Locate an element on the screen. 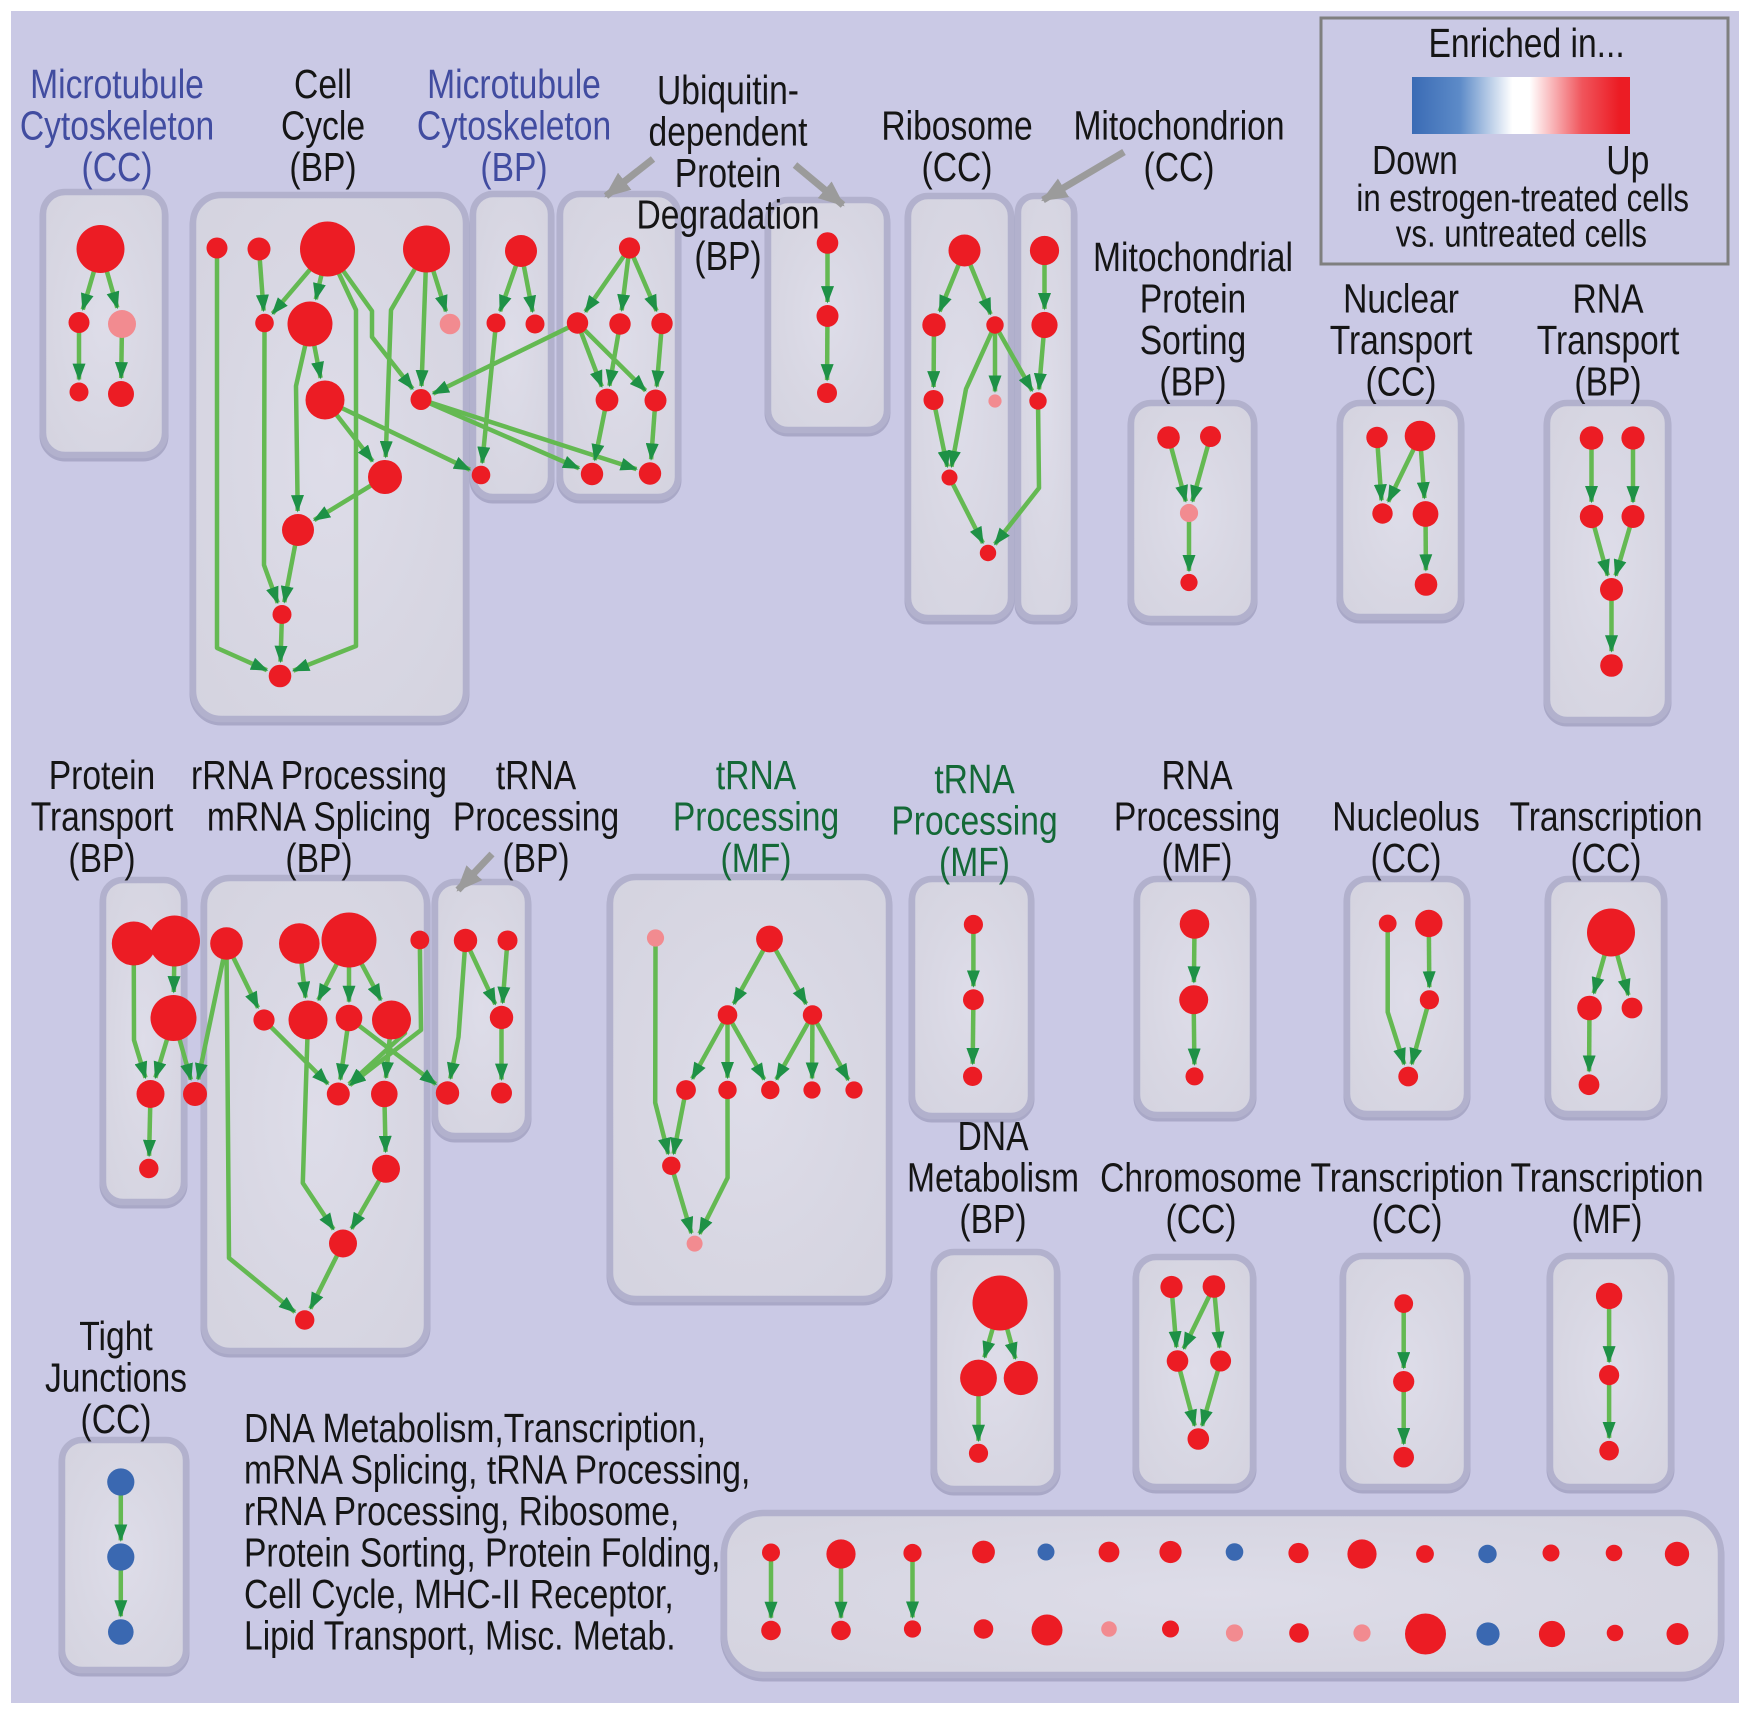 This screenshot has height=1715, width=1750. svg-text: Nucleolus is located at coordinates (1406, 817).